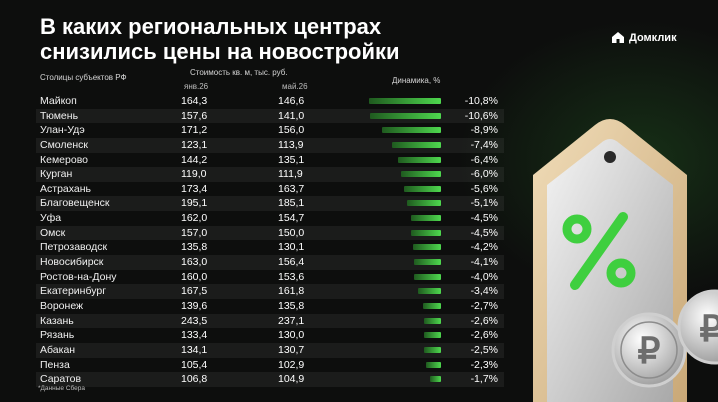  What do you see at coordinates (58, 101) in the screenshot?
I see `city-name: Майкоп` at bounding box center [58, 101].